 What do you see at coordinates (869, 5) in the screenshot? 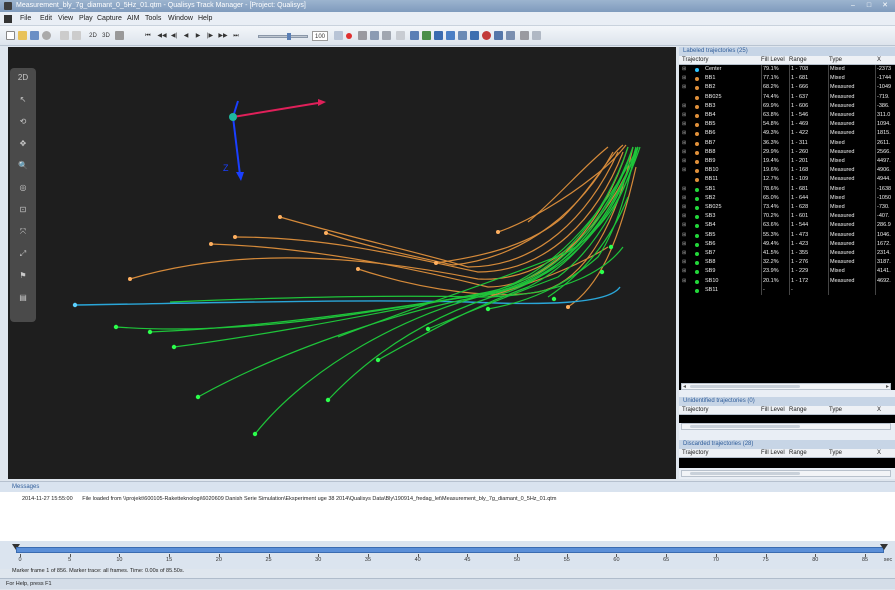
I see `maximize-button: □` at bounding box center [869, 5].